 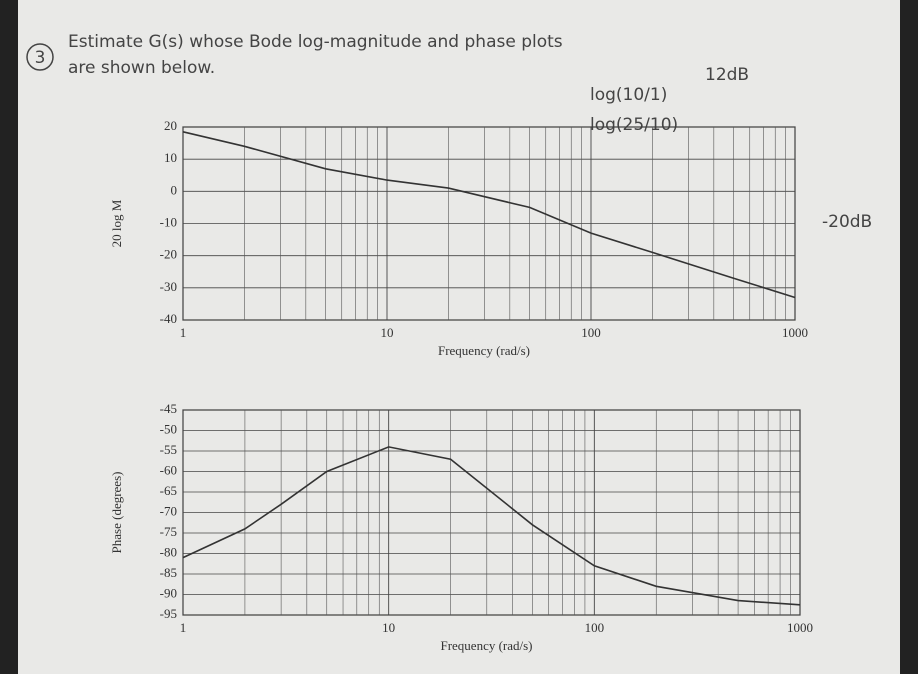 I want to click on y-tick-label: 10, so click(x=170, y=157).